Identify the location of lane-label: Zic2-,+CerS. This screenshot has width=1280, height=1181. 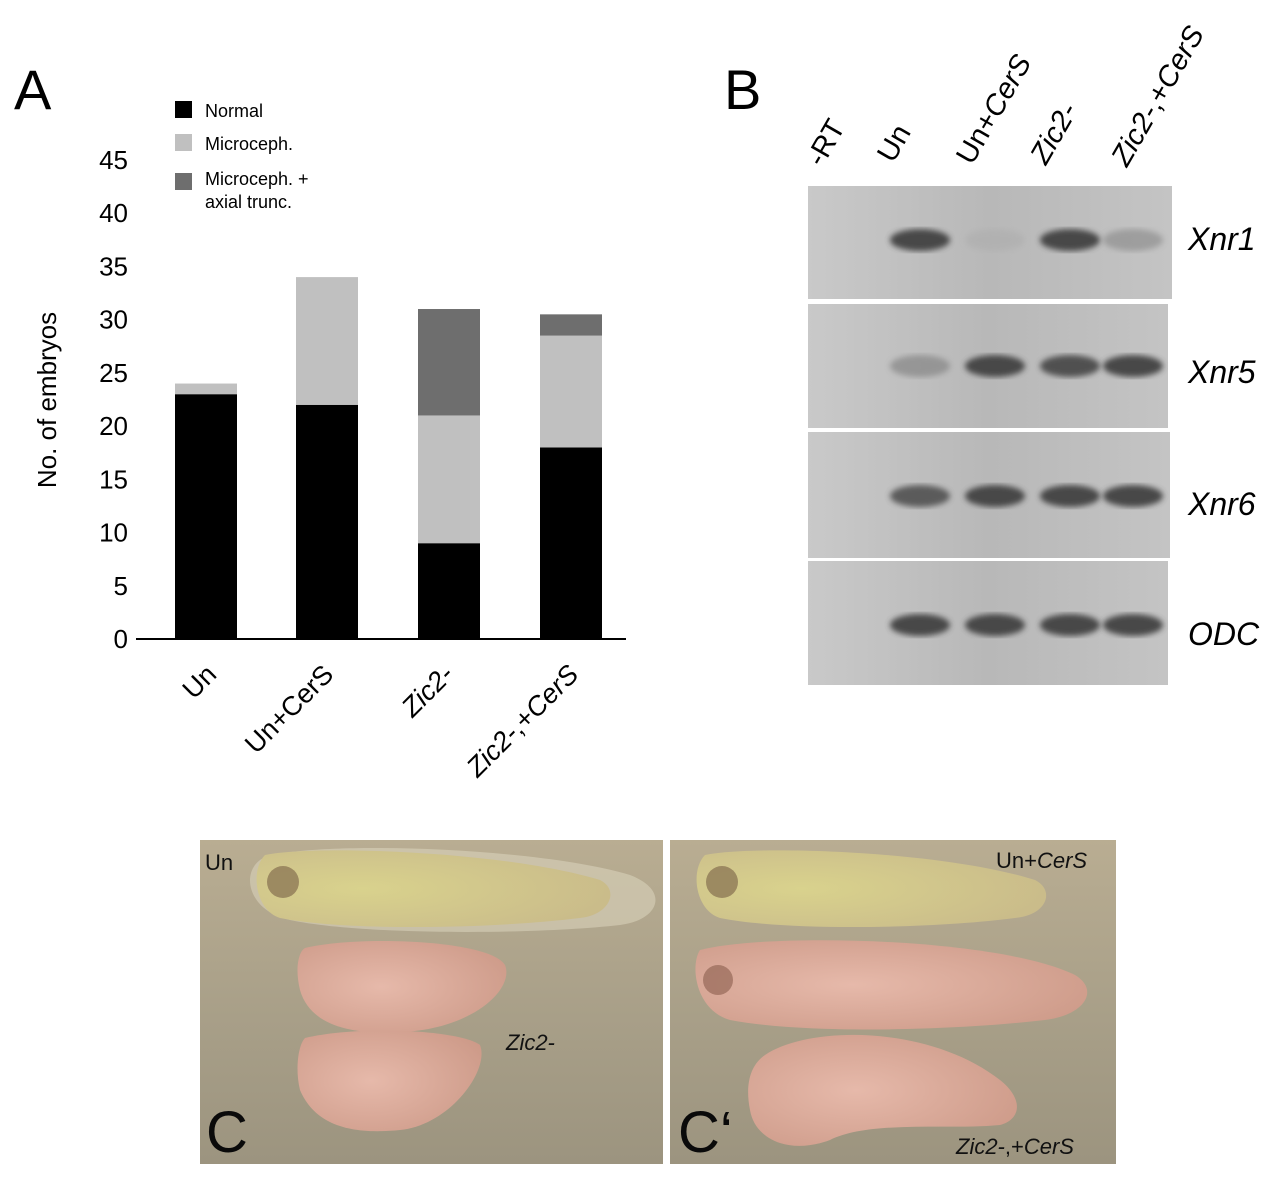
(1158, 96).